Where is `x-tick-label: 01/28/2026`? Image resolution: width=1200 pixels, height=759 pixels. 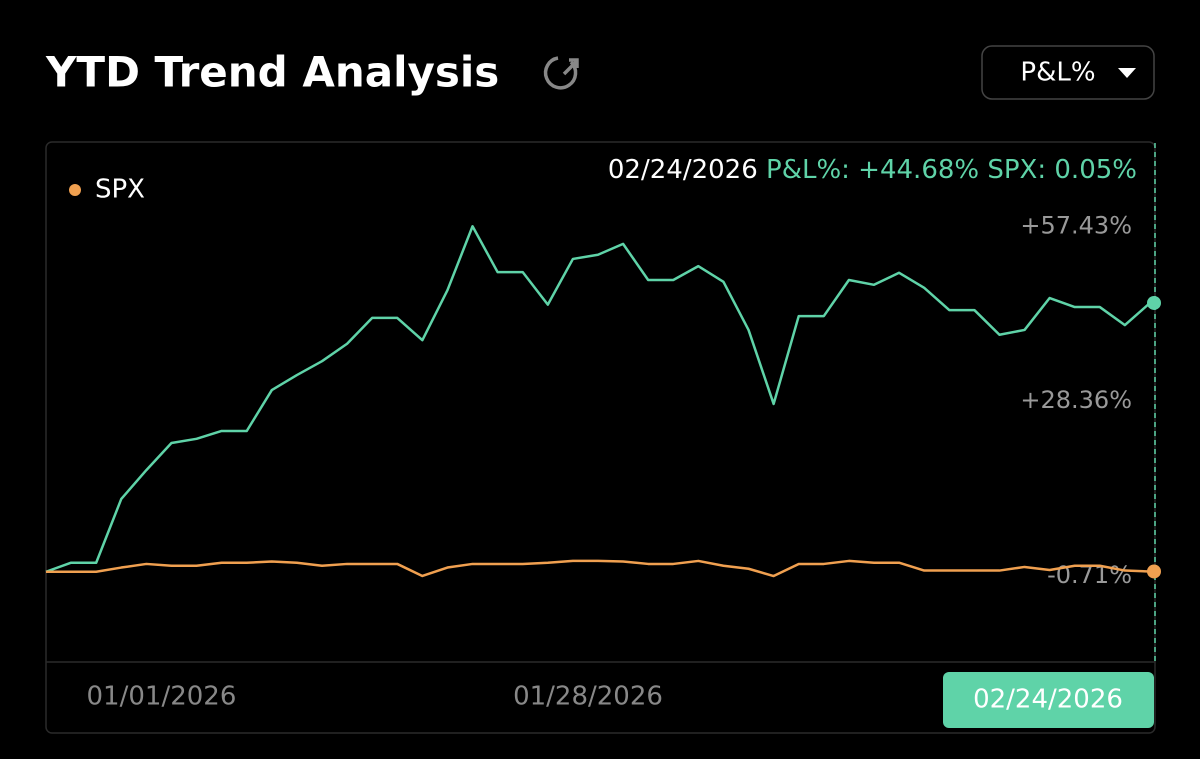
x-tick-label: 01/28/2026 is located at coordinates (588, 697).